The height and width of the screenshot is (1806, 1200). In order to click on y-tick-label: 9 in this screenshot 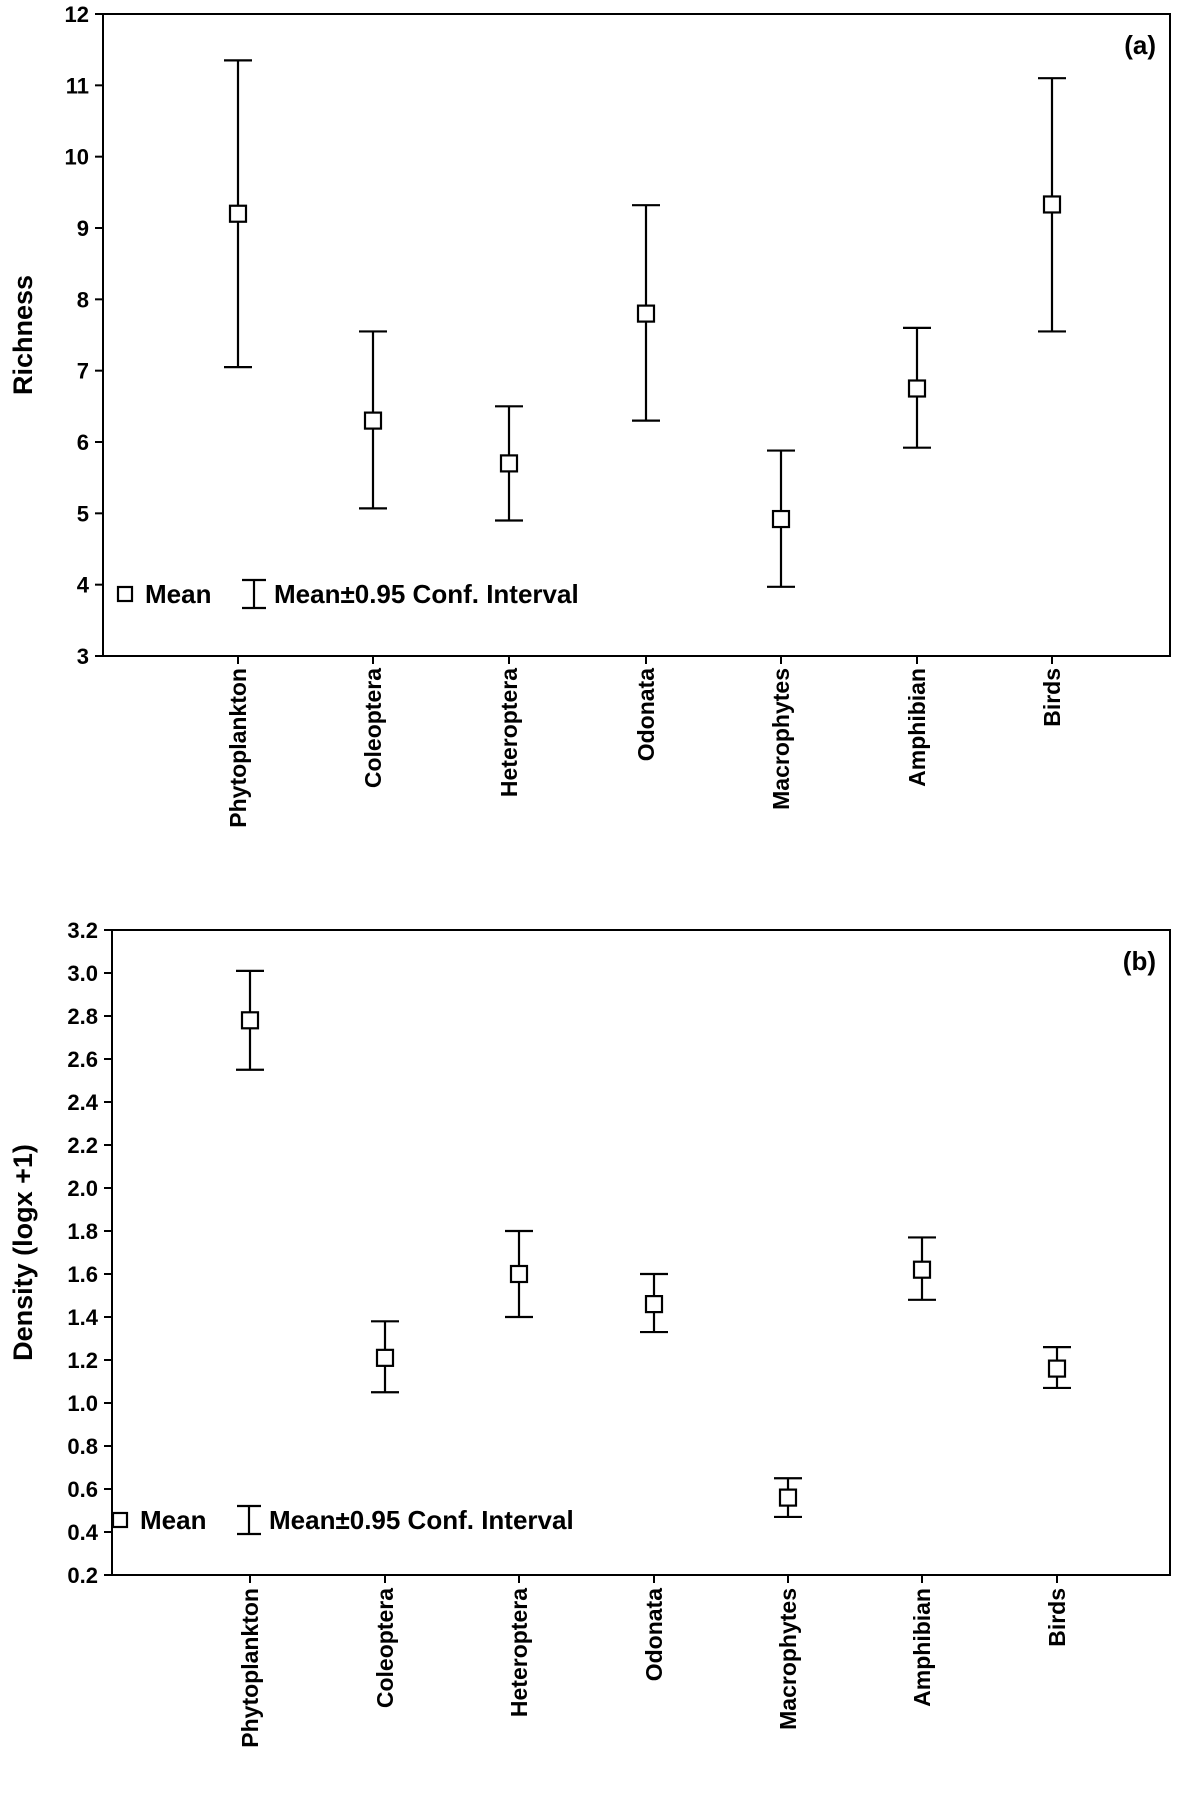, I will do `click(83, 228)`.